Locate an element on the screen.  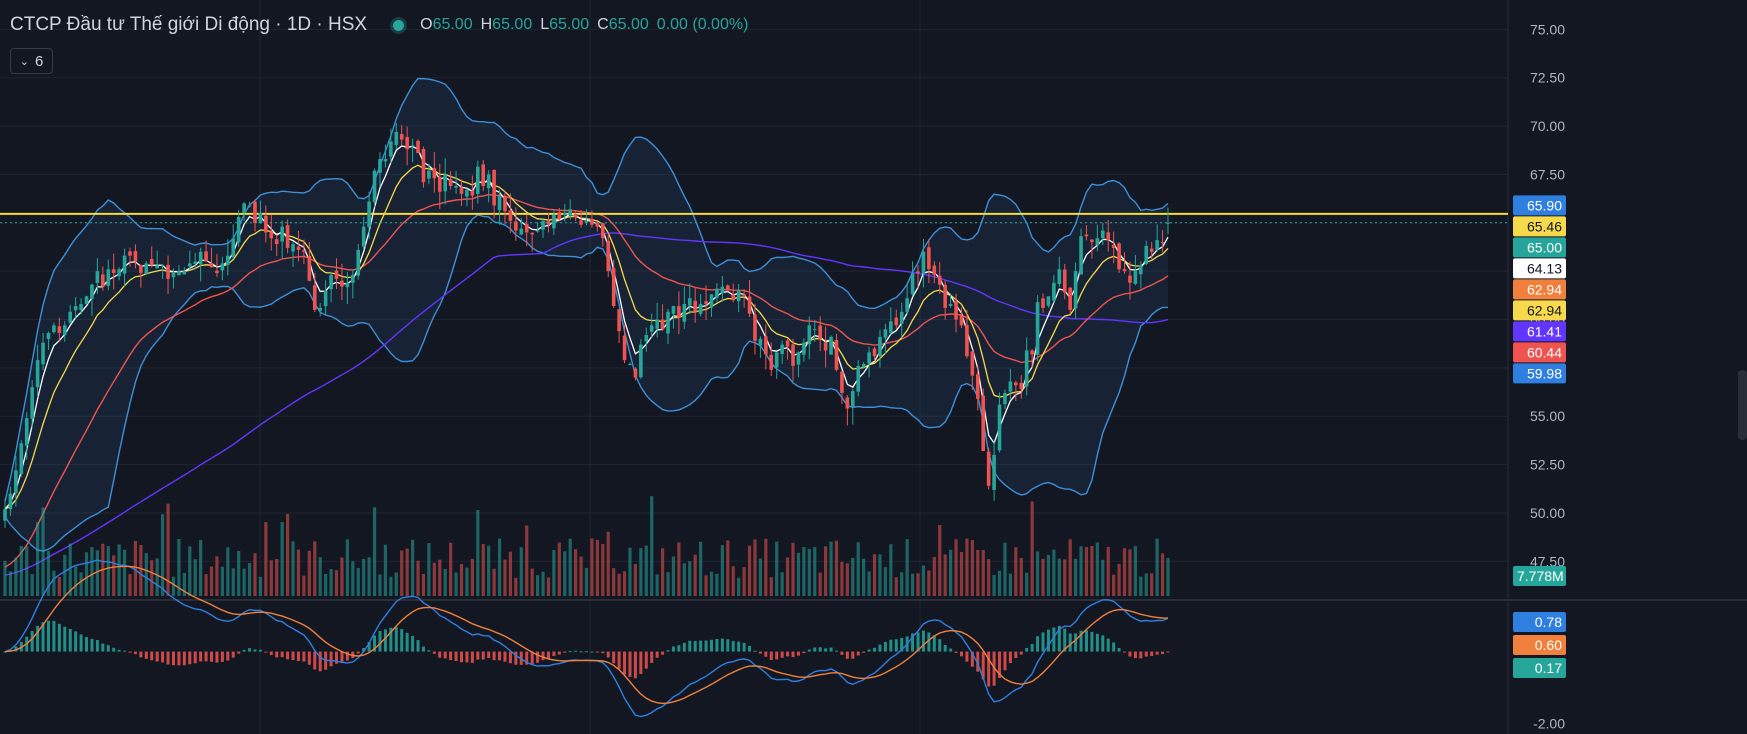
price-label: 65.00 is located at coordinates (1544, 247).